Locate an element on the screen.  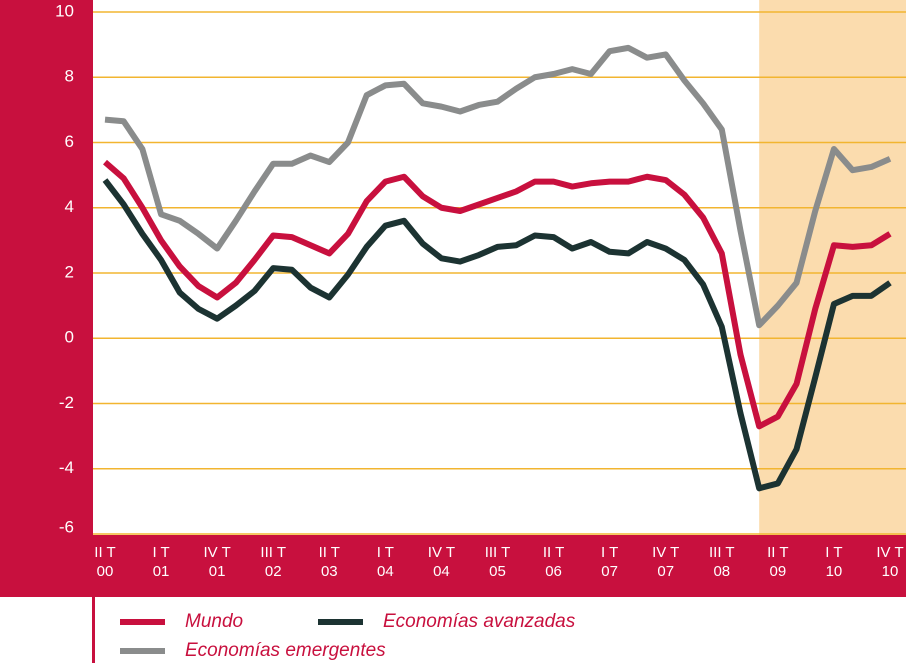
x-tick-label: IV T 07 is located at coordinates (665, 562).